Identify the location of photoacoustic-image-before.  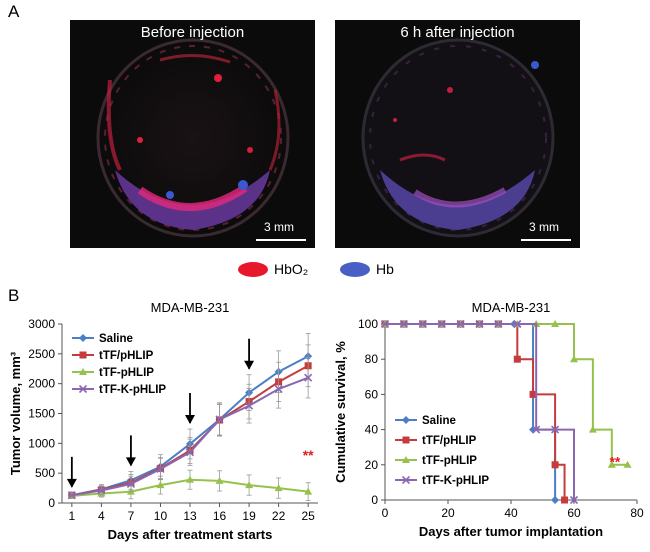
(193, 138).